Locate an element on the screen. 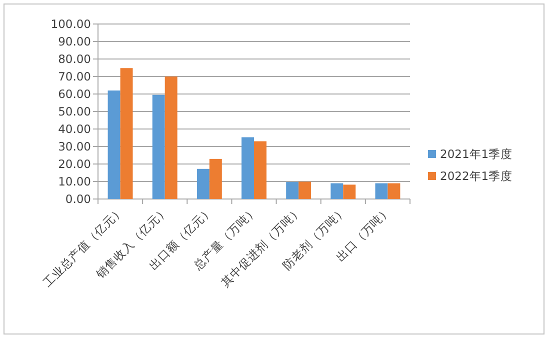 The width and height of the screenshot is (550, 338). y-tick-label: 10.00 is located at coordinates (74, 181).